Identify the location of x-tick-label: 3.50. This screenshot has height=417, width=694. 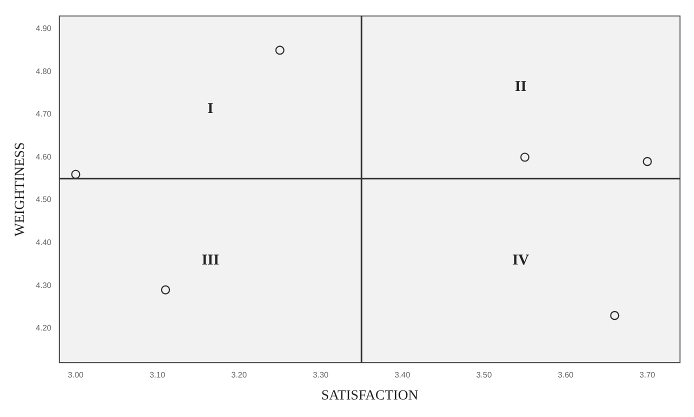
(484, 375).